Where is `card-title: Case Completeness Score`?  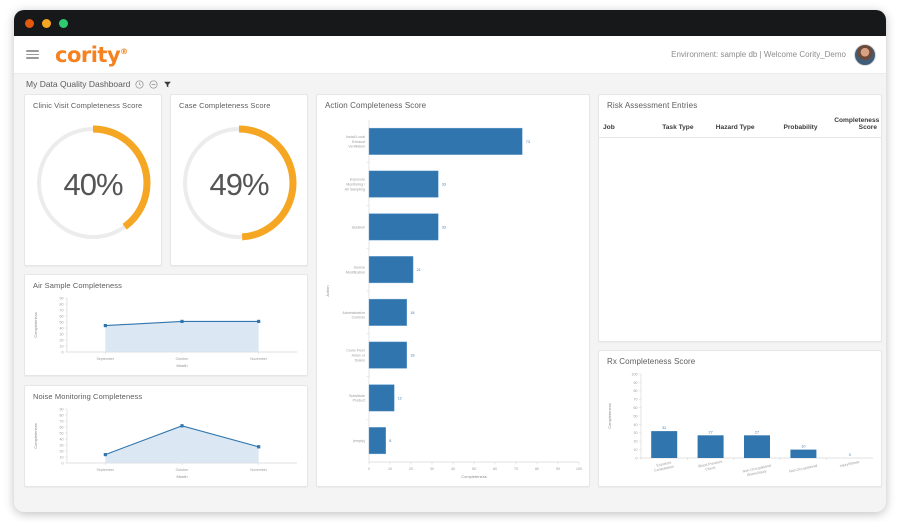 card-title: Case Completeness Score is located at coordinates (225, 105).